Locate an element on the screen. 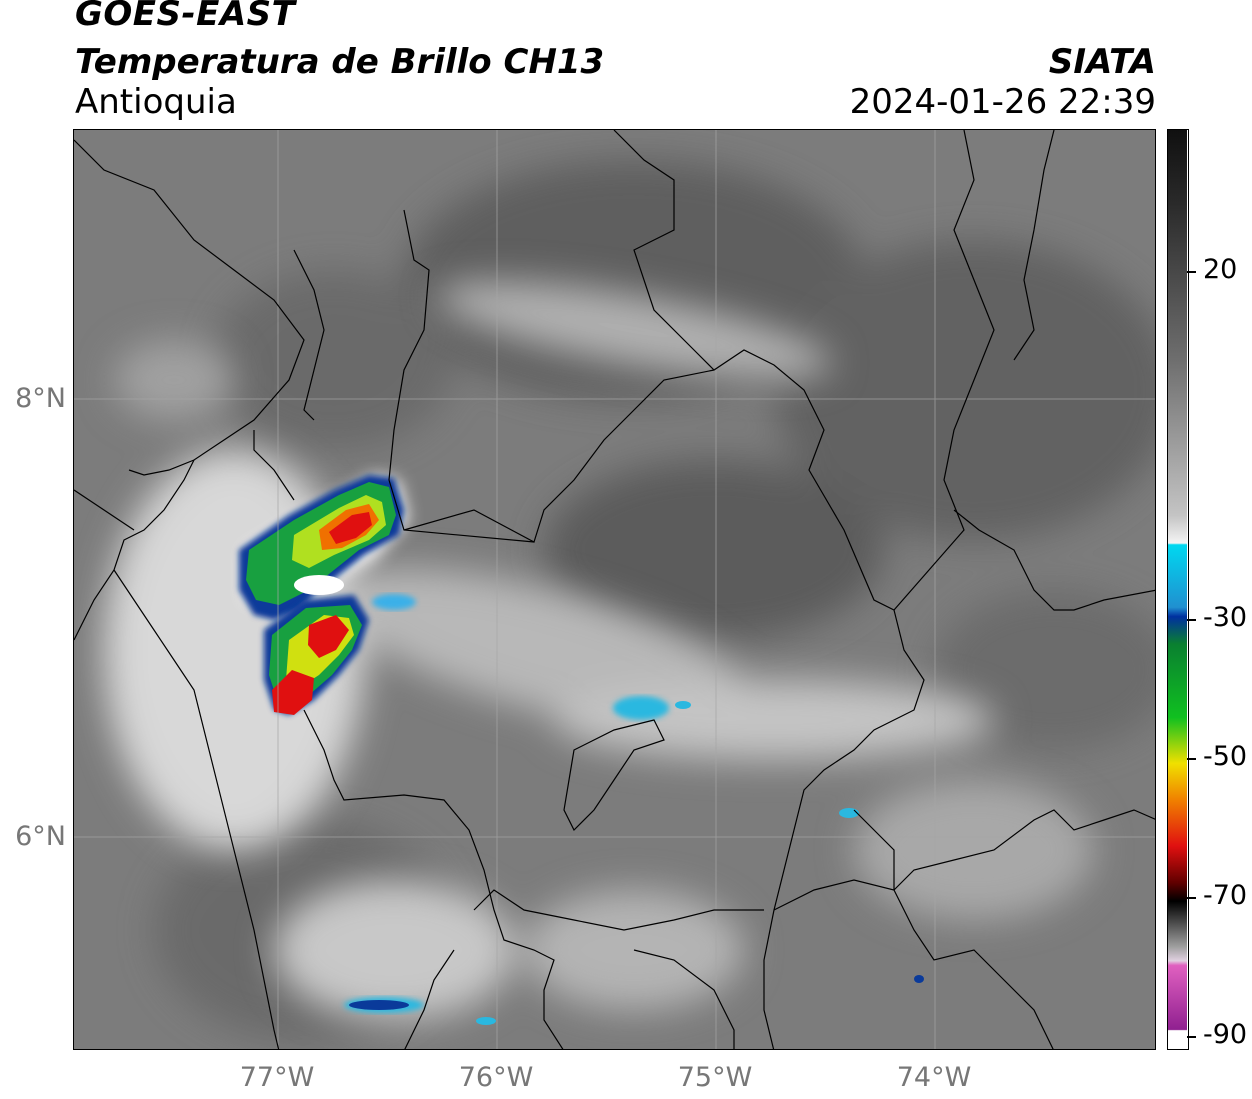 This screenshot has width=1252, height=1099. small-cold-clouds is located at coordinates (634, 860).